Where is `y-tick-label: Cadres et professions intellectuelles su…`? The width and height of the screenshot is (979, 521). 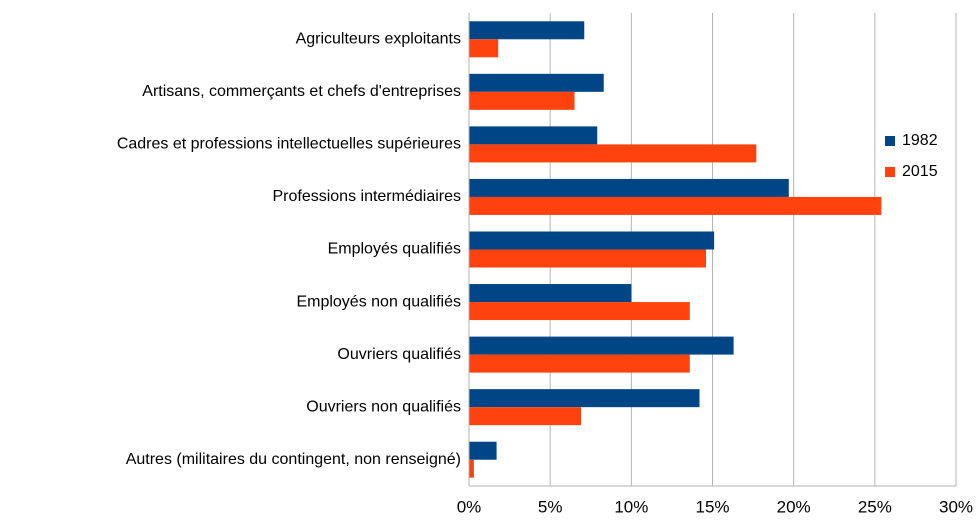
y-tick-label: Cadres et professions intellectuelles su… is located at coordinates (289, 144).